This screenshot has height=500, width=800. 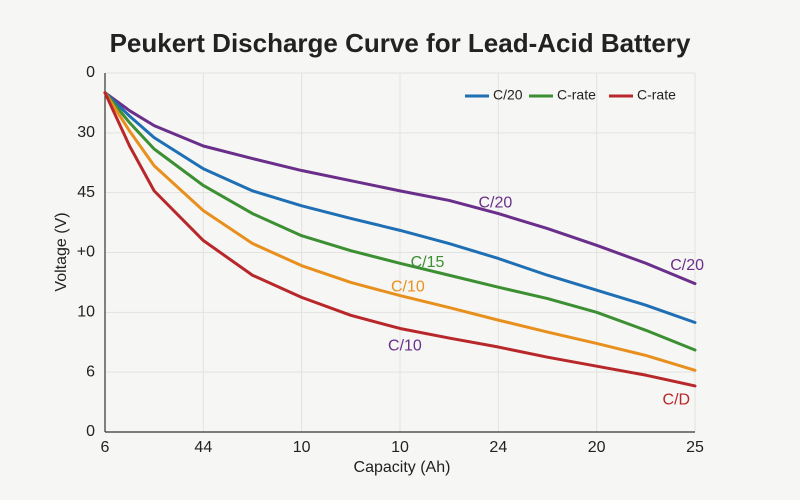 What do you see at coordinates (695, 447) in the screenshot?
I see `x-tick-label: 25` at bounding box center [695, 447].